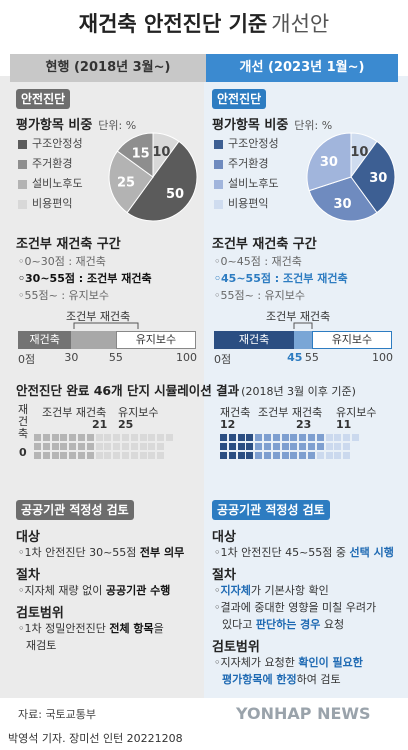 The height and width of the screenshot is (750, 408). I want to click on right-scope-l2a: 평가항목에 한정, so click(259, 679).